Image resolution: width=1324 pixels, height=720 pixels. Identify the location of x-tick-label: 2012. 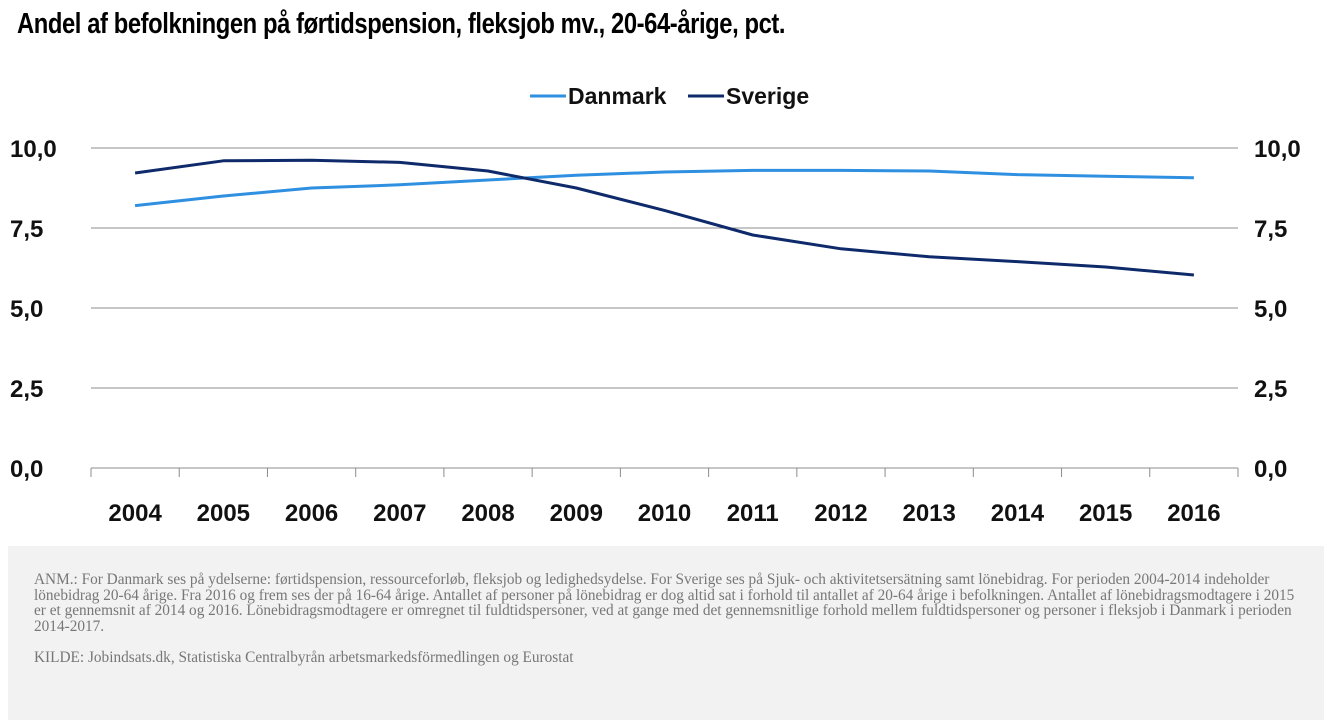
(840, 513).